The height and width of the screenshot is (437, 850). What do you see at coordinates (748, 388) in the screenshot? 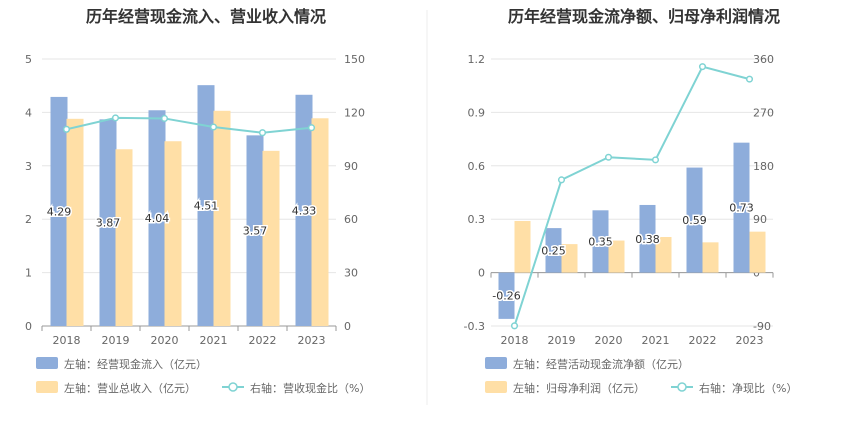
I see `legend-label: 右轴：净现比（%）` at bounding box center [748, 388].